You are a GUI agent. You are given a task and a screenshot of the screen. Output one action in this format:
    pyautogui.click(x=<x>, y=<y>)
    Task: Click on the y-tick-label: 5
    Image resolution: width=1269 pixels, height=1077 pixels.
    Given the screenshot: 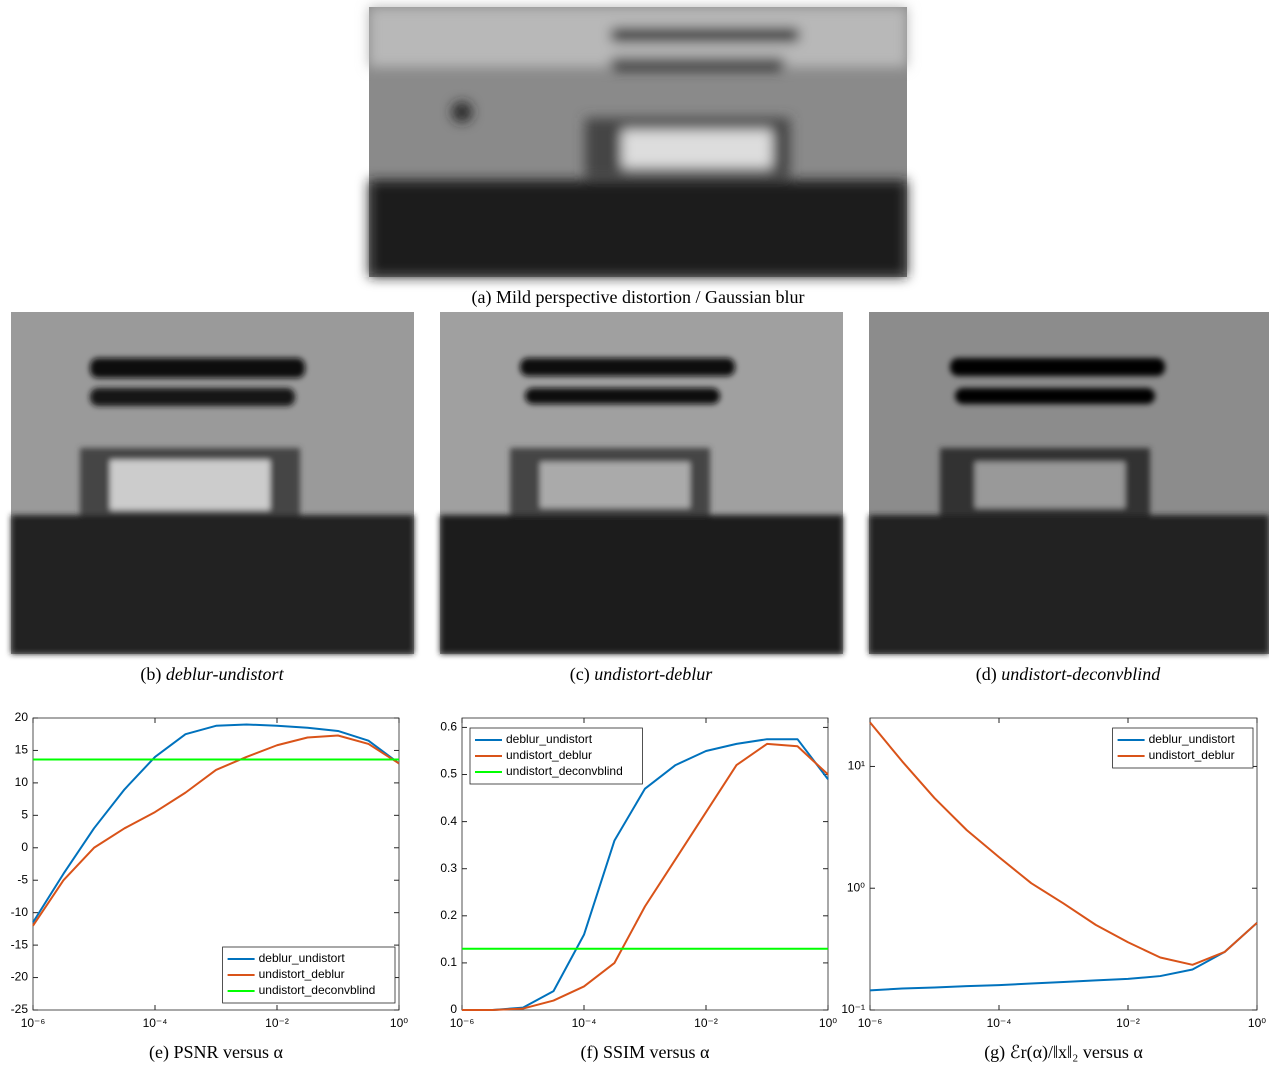 What is the action you would take?
    pyautogui.click(x=24, y=815)
    